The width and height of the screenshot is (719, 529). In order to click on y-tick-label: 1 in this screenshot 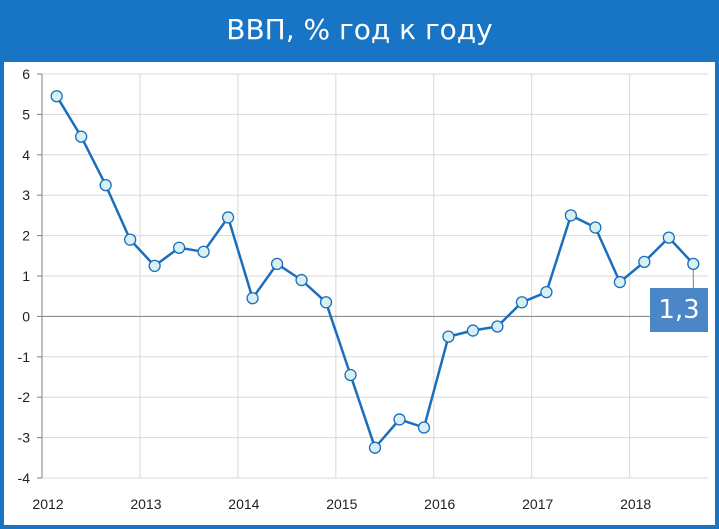, I will do `click(26, 276)`.